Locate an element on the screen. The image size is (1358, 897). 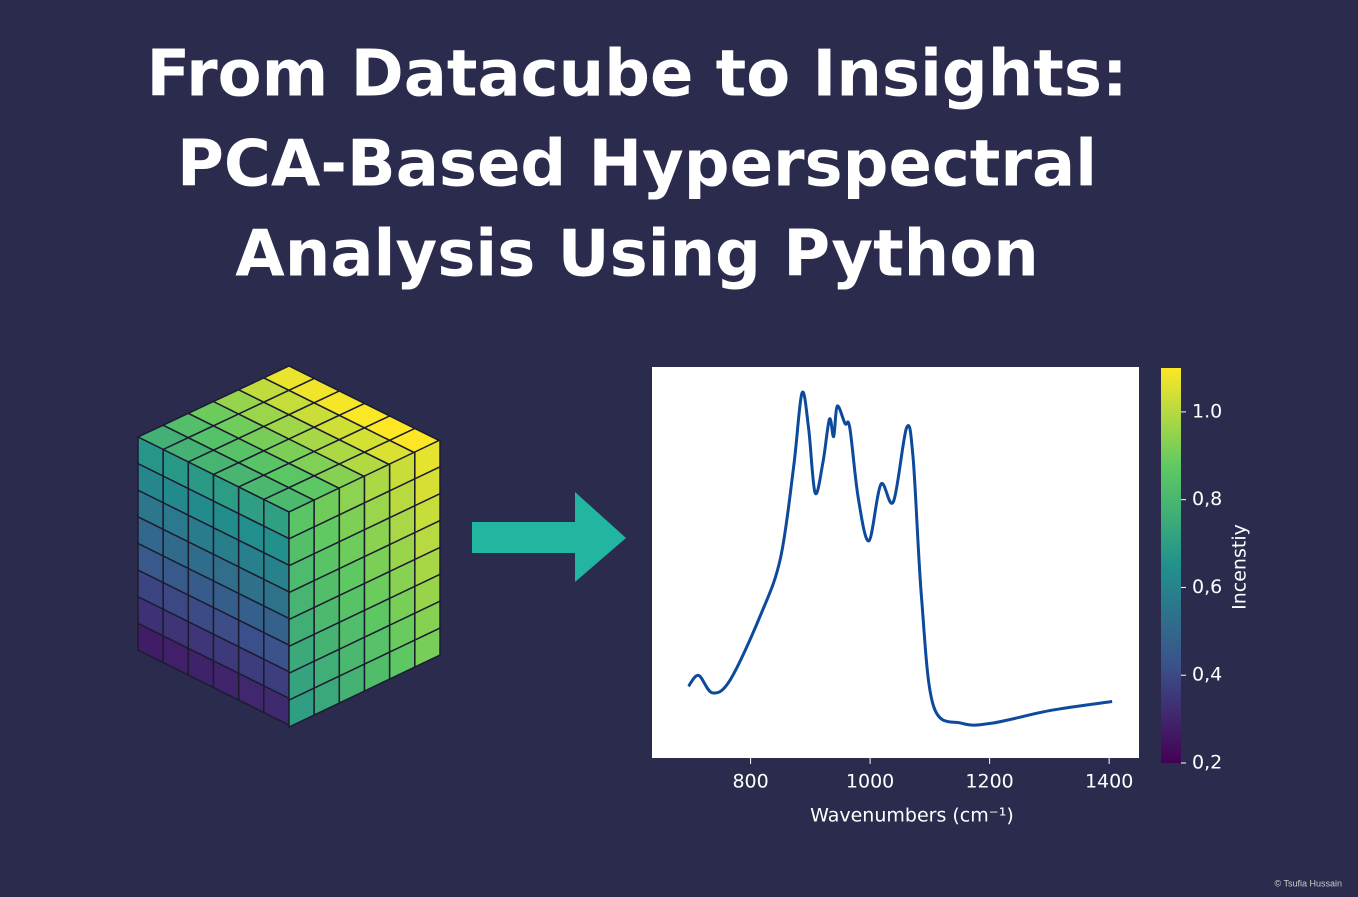
x-tick-label: 1200 is located at coordinates (989, 782).